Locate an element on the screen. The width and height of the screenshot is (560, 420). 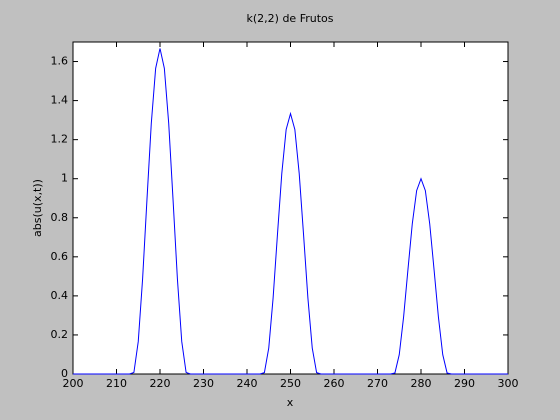
y-tick-label: 0.2 is located at coordinates (60, 334).